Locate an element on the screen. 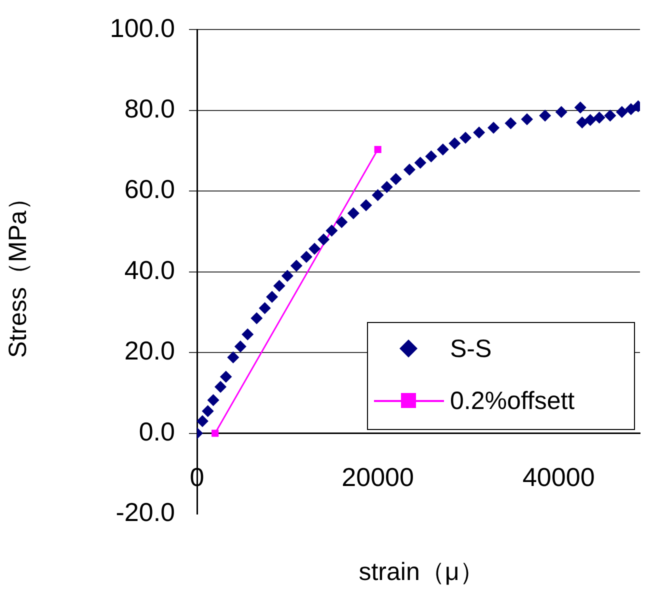 The height and width of the screenshot is (593, 646). x-tick-label: 20000 is located at coordinates (378, 477).